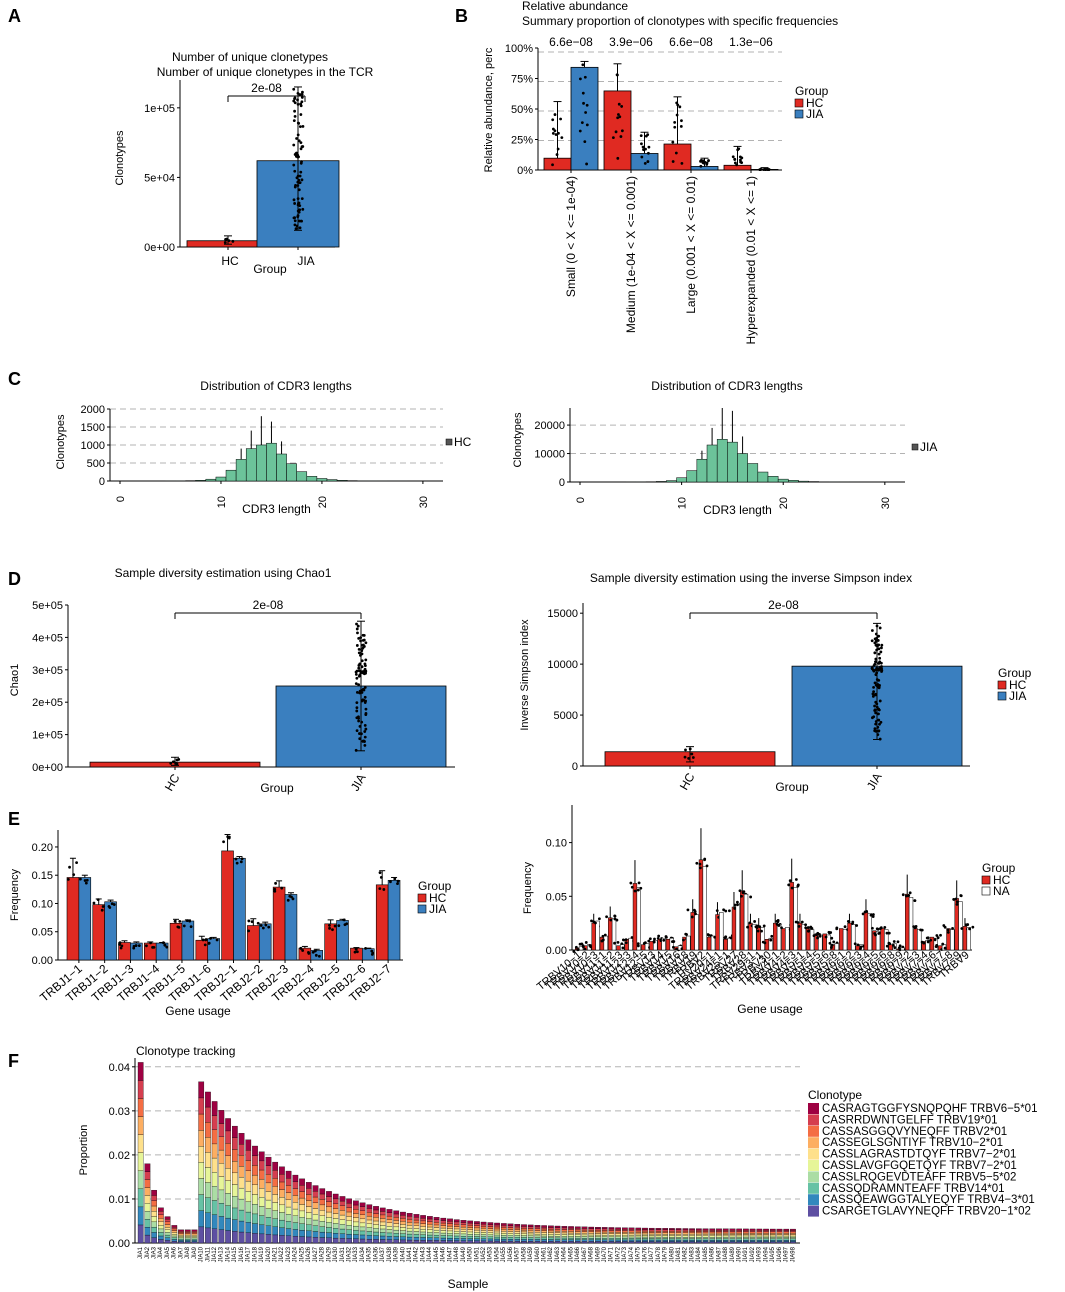 The width and height of the screenshot is (1065, 1292). Describe the element at coordinates (358, 783) in the screenshot. I see `d1-x-tick-label: JIA` at that location.